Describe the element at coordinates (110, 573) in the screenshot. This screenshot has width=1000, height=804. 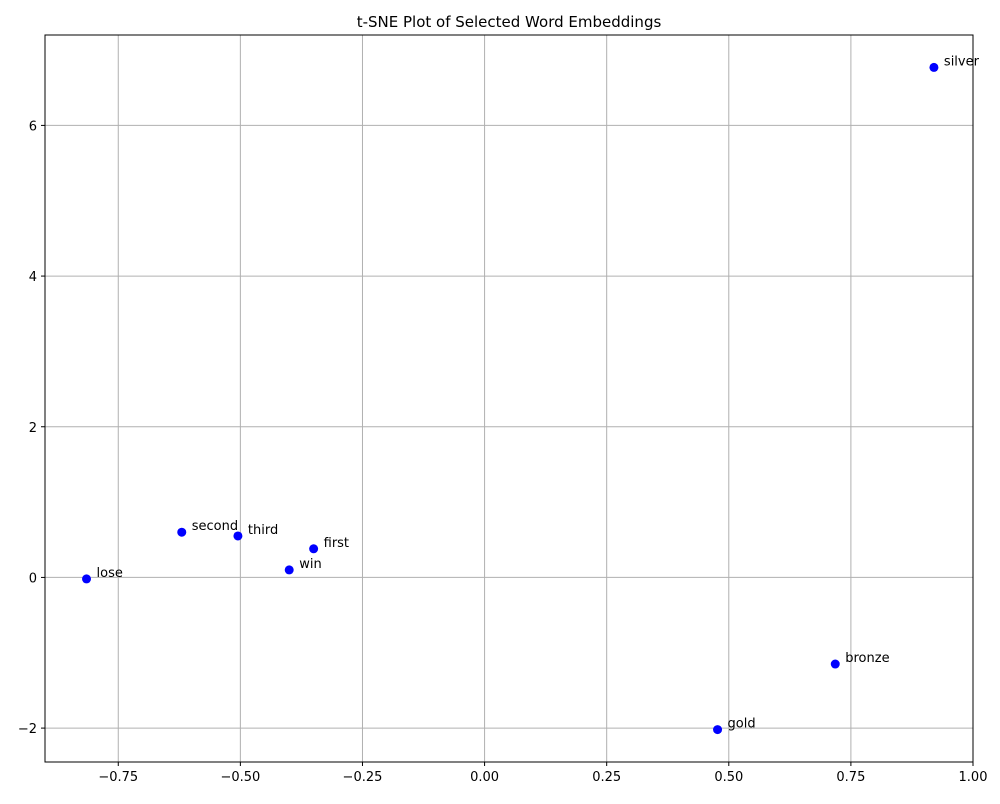
I see `data-point-label: lose` at that location.